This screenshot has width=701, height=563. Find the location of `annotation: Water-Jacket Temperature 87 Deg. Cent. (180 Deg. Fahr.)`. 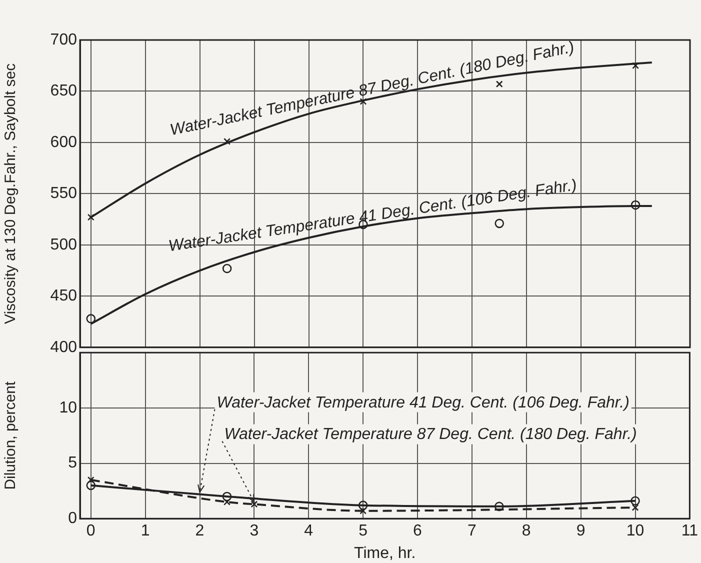

annotation: Water-Jacket Temperature 87 Deg. Cent. (180 Deg. Fahr.) is located at coordinates (430, 435).